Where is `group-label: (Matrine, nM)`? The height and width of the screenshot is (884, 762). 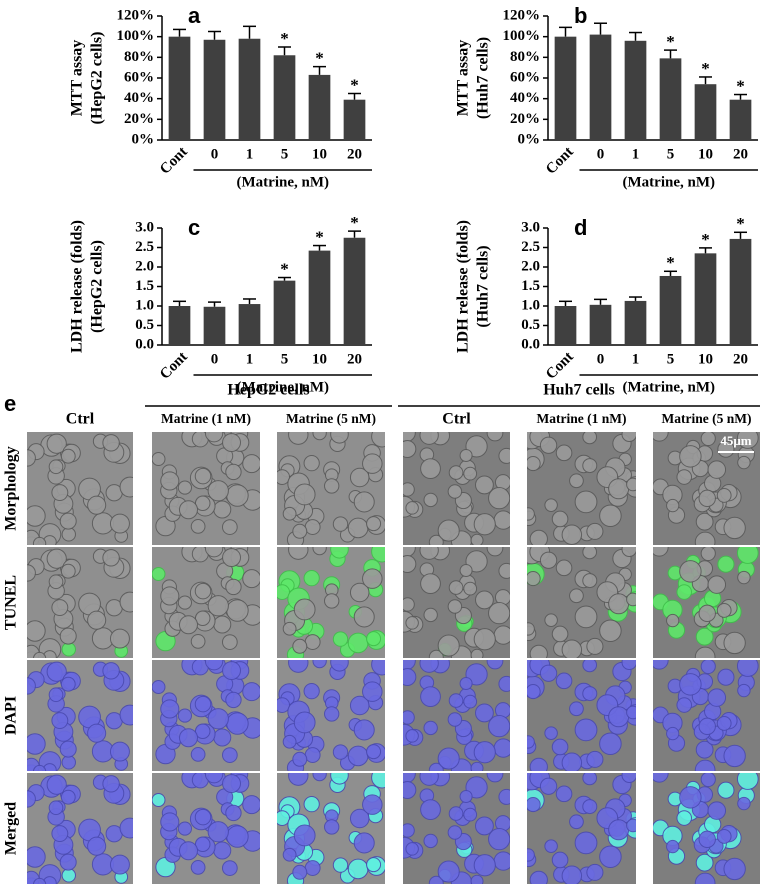 group-label: (Matrine, nM) is located at coordinates (283, 387).